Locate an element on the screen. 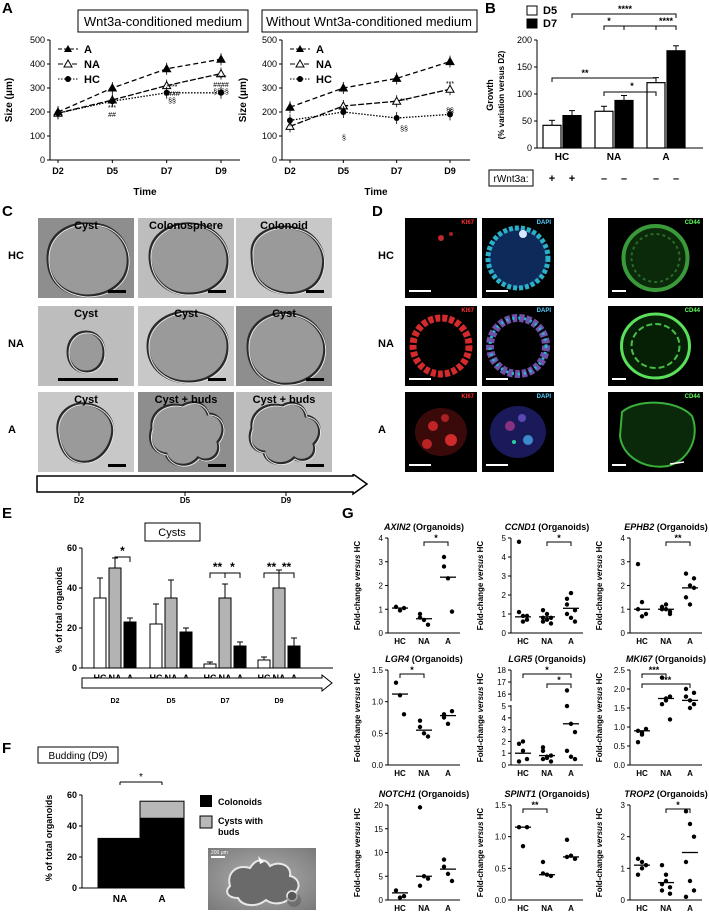 The image size is (709, 915). gene-title: NOTCH1 (Organoids) is located at coordinates (424, 794).